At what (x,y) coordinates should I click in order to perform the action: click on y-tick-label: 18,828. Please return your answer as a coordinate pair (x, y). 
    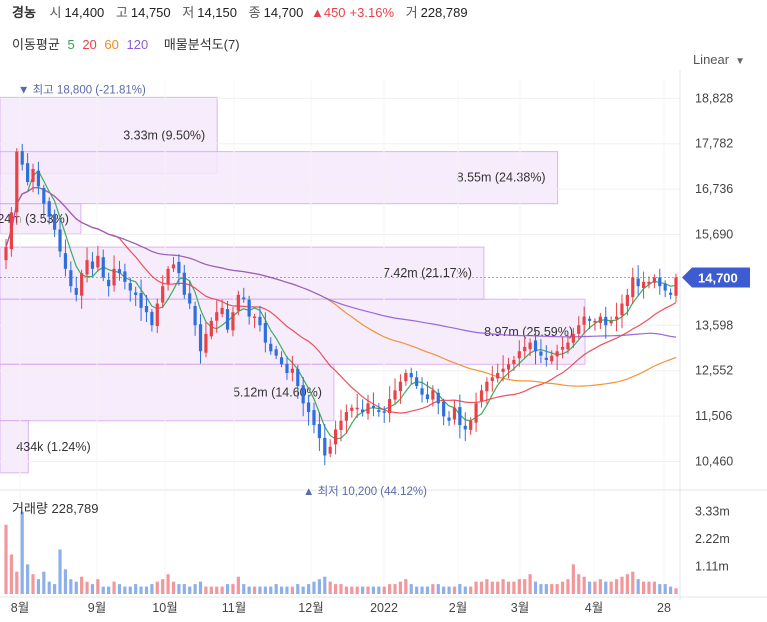
    Looking at the image, I should click on (714, 98).